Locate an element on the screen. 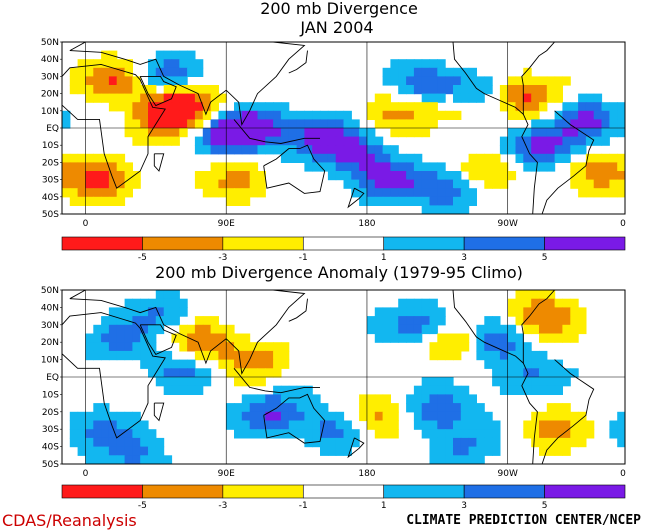 This screenshot has height=532, width=647. colorbar-tick-label: 3 is located at coordinates (464, 506).